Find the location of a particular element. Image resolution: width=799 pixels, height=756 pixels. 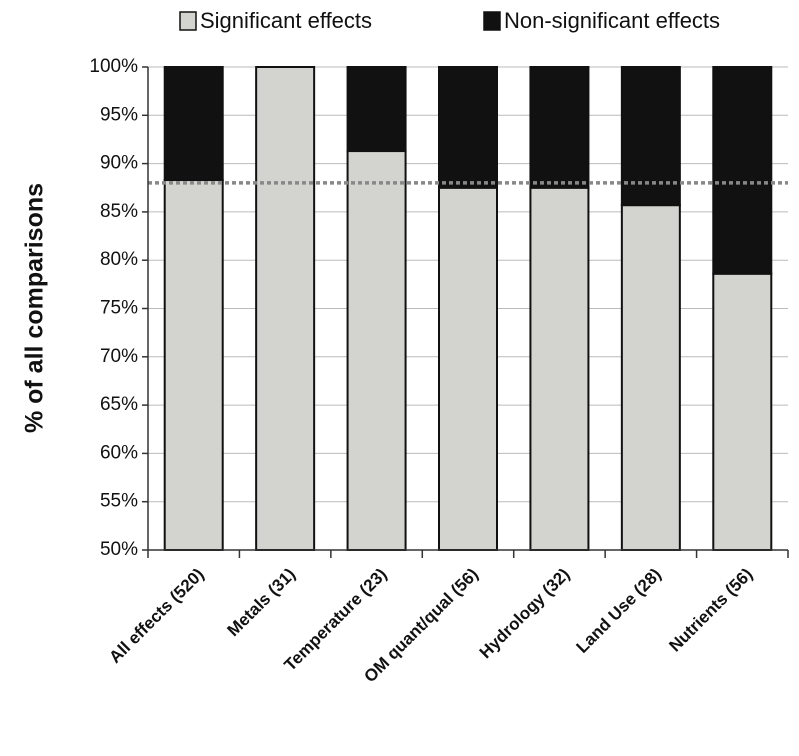

y-tick-label: 65% is located at coordinates (119, 404).